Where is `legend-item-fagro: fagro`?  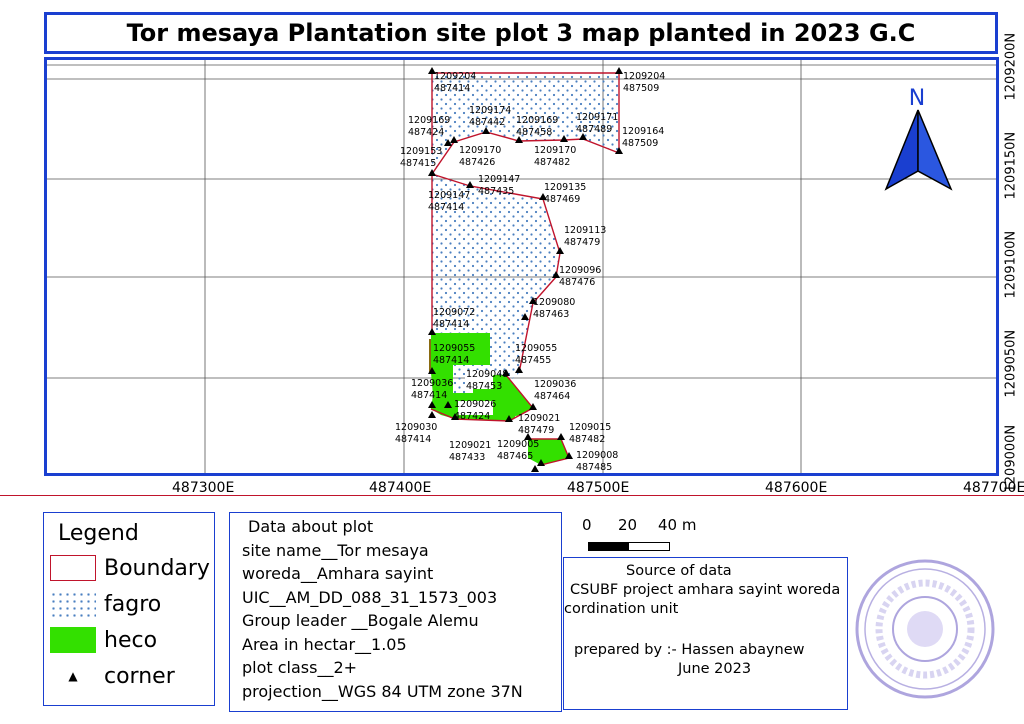 legend-item-fagro: fagro is located at coordinates (132, 604).